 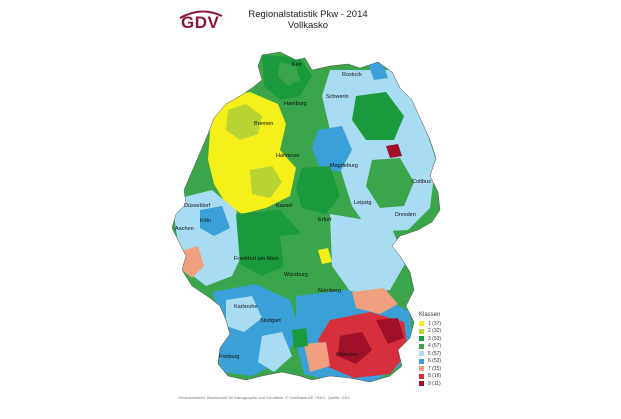 I want to click on city-label-leipzig: Leipzig, so click(x=363, y=203).